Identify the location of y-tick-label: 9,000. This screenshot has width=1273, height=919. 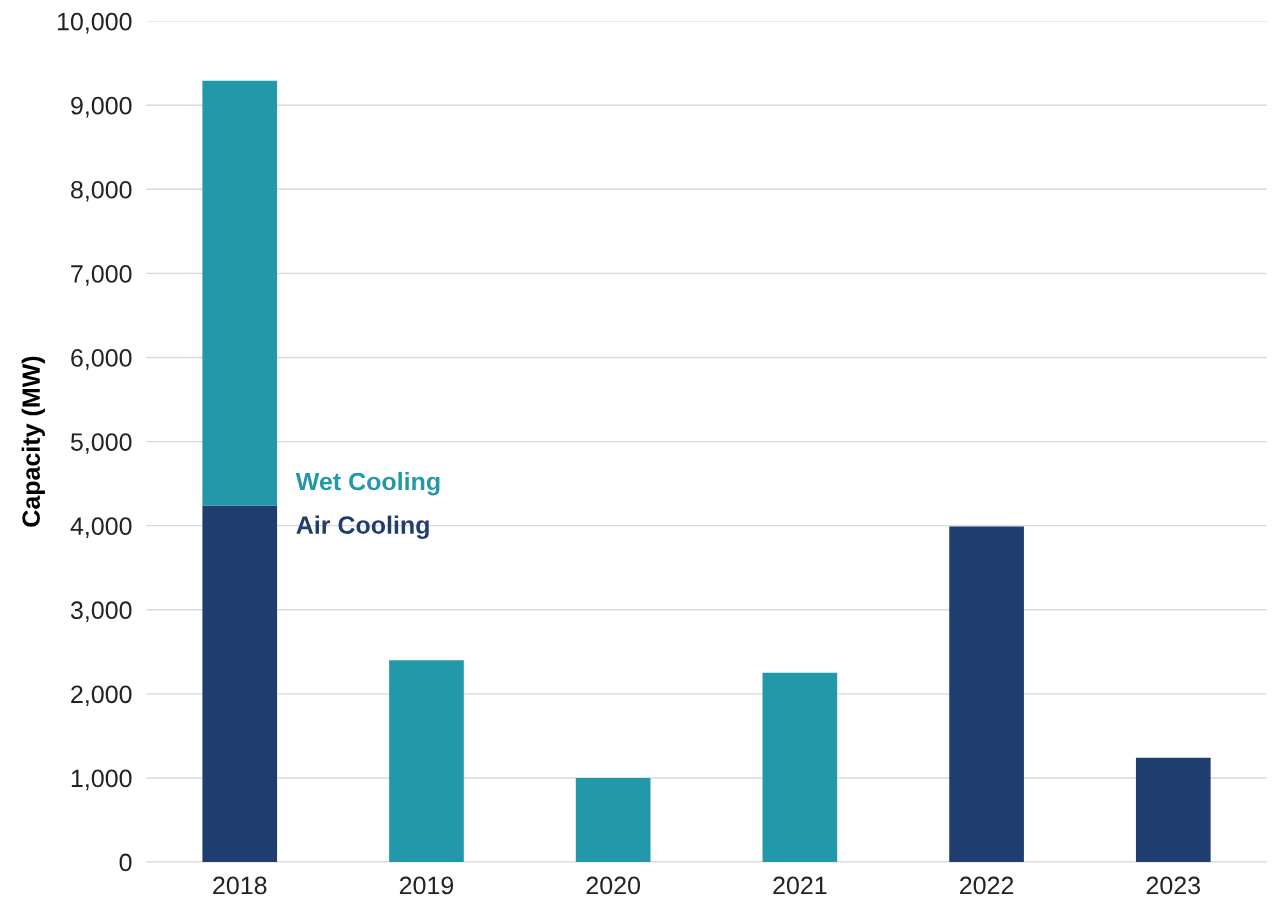
(101, 107).